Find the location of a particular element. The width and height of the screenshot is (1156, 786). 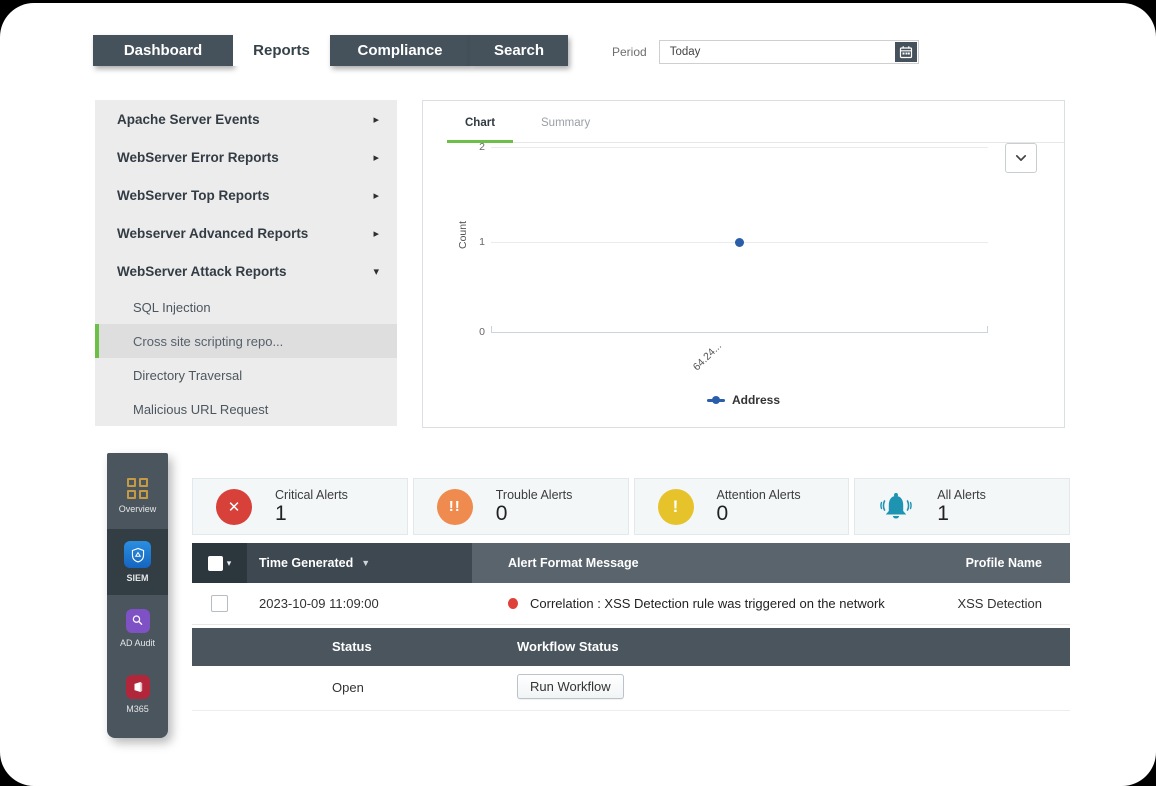

sidebar-item-ad-audit: AD Audit is located at coordinates (137, 628).